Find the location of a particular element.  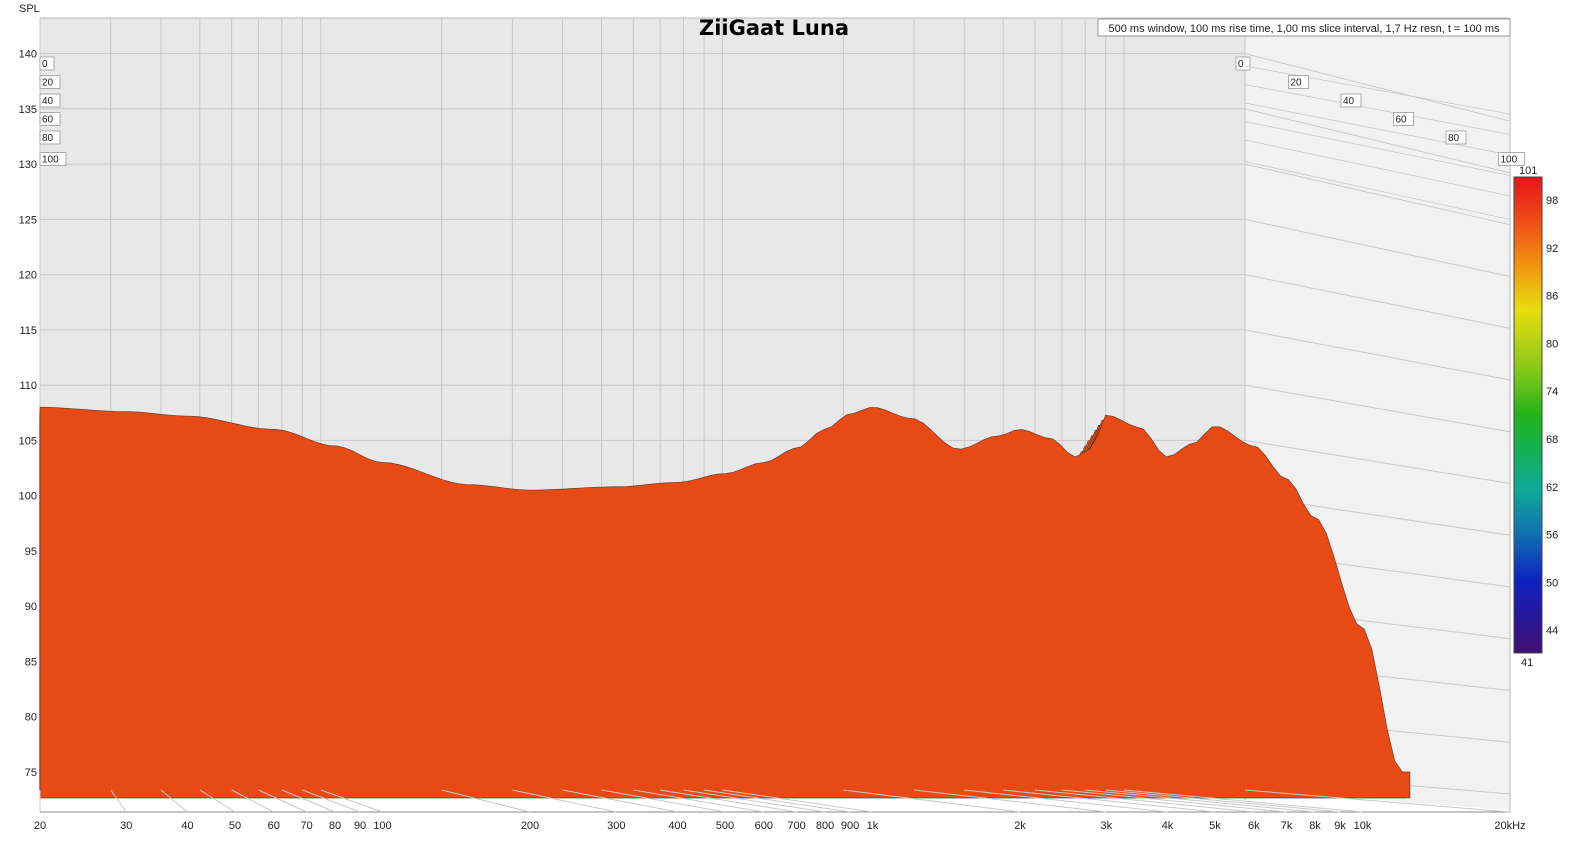

x-tick-label: 20kHz is located at coordinates (1509, 826).